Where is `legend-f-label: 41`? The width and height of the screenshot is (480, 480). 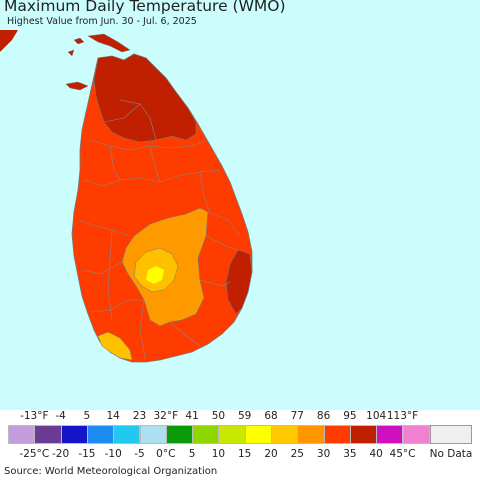 legend-f-label: 41 is located at coordinates (192, 416).